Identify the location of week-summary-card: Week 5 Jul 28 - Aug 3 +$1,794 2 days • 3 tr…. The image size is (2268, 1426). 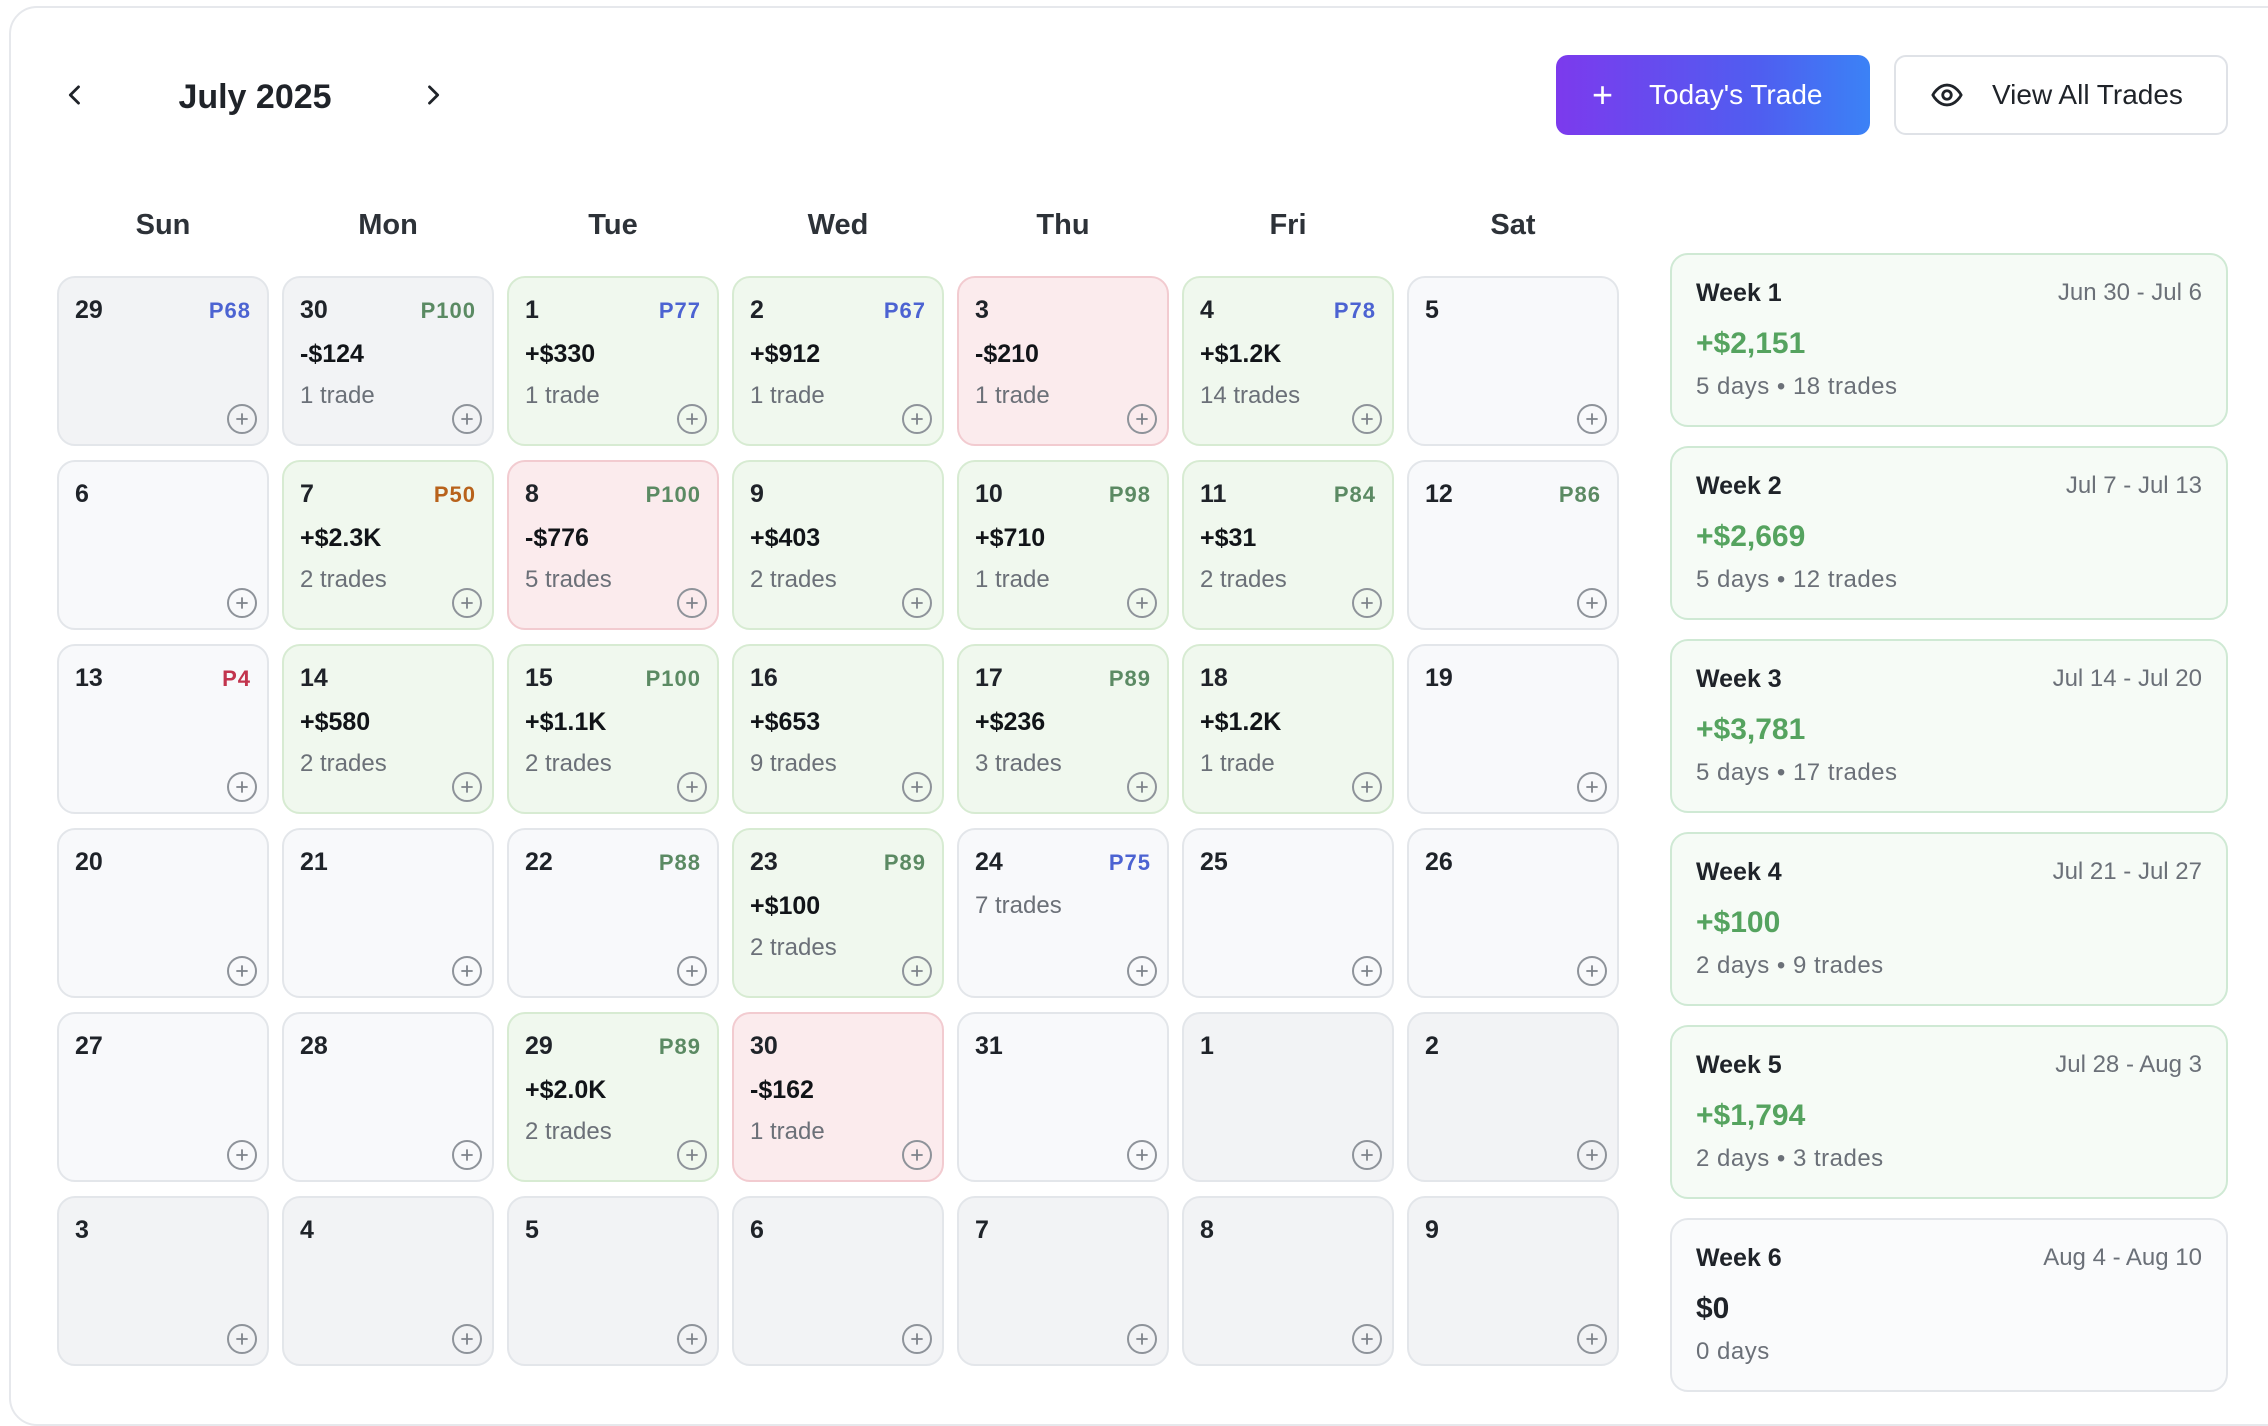
(1949, 1112).